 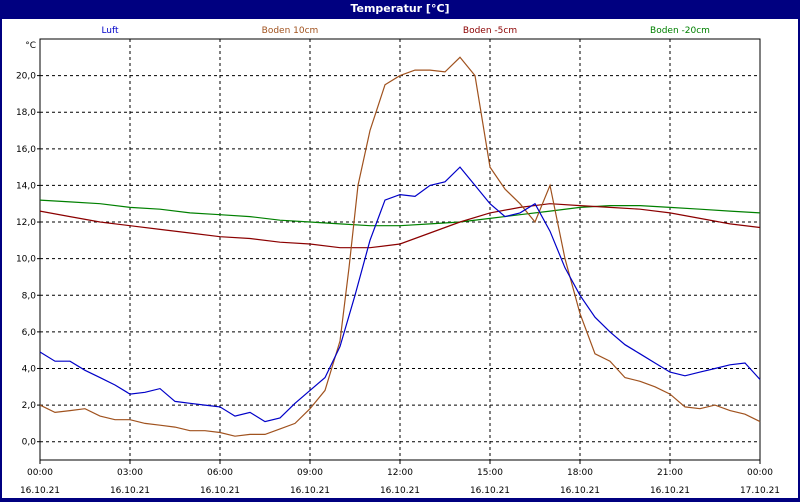 What do you see at coordinates (26, 113) in the screenshot?
I see `y-tick-label: 18,0` at bounding box center [26, 113].